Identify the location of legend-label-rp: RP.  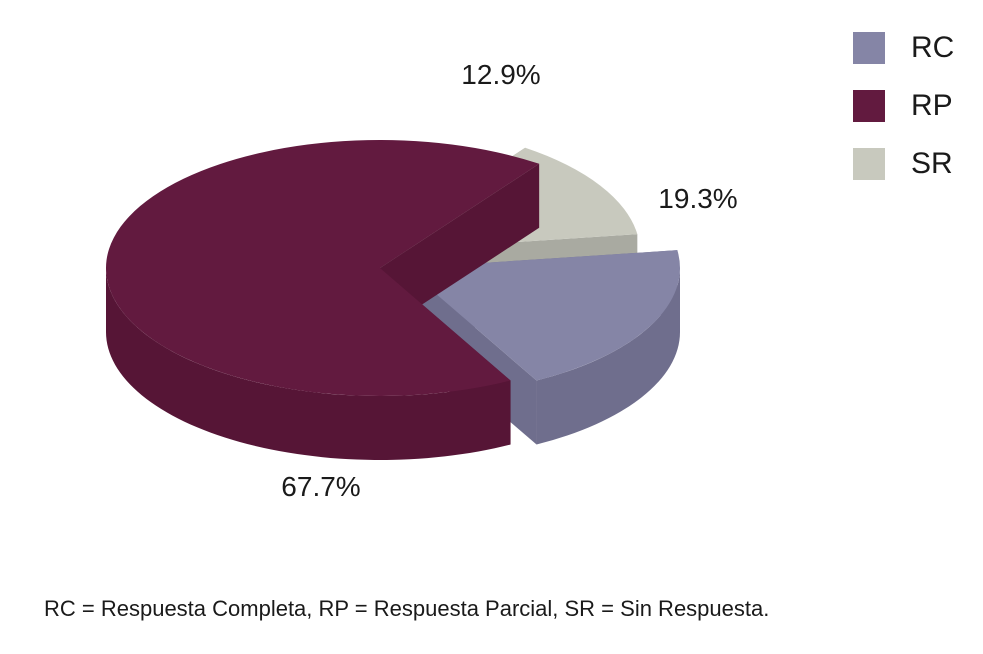
(932, 105).